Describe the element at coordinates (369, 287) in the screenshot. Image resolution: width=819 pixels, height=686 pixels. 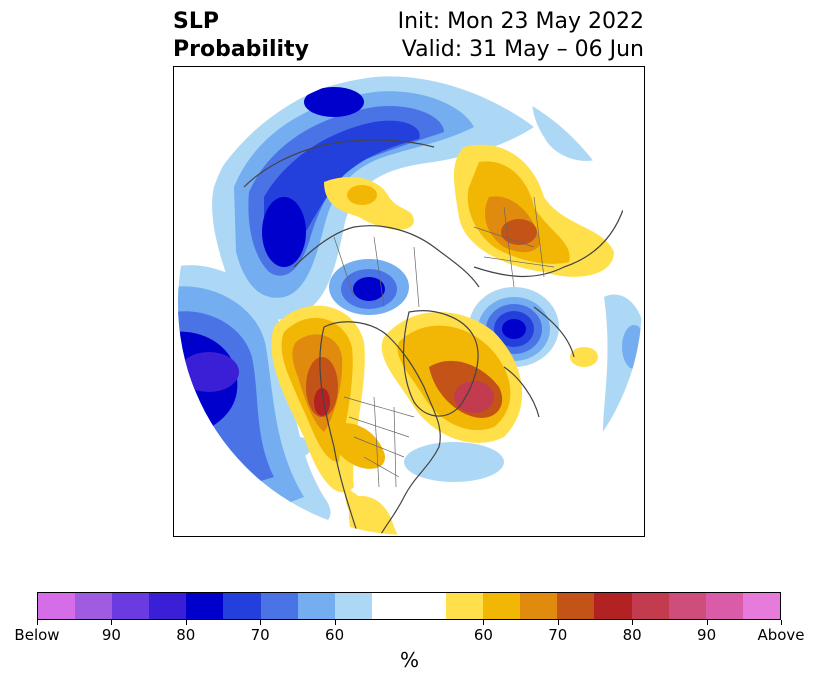
I see `region-laptev-kara-below` at that location.